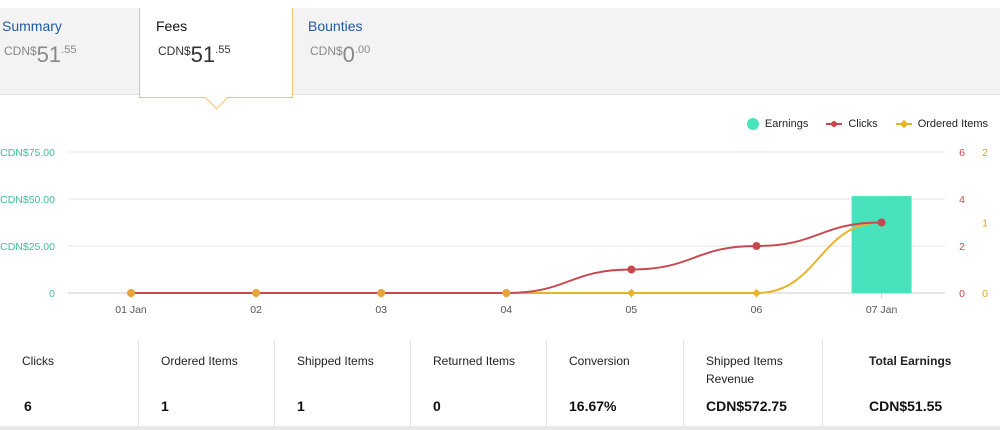 This screenshot has height=430, width=1000. What do you see at coordinates (906, 406) in the screenshot?
I see `metric-value: CDN$51.55` at bounding box center [906, 406].